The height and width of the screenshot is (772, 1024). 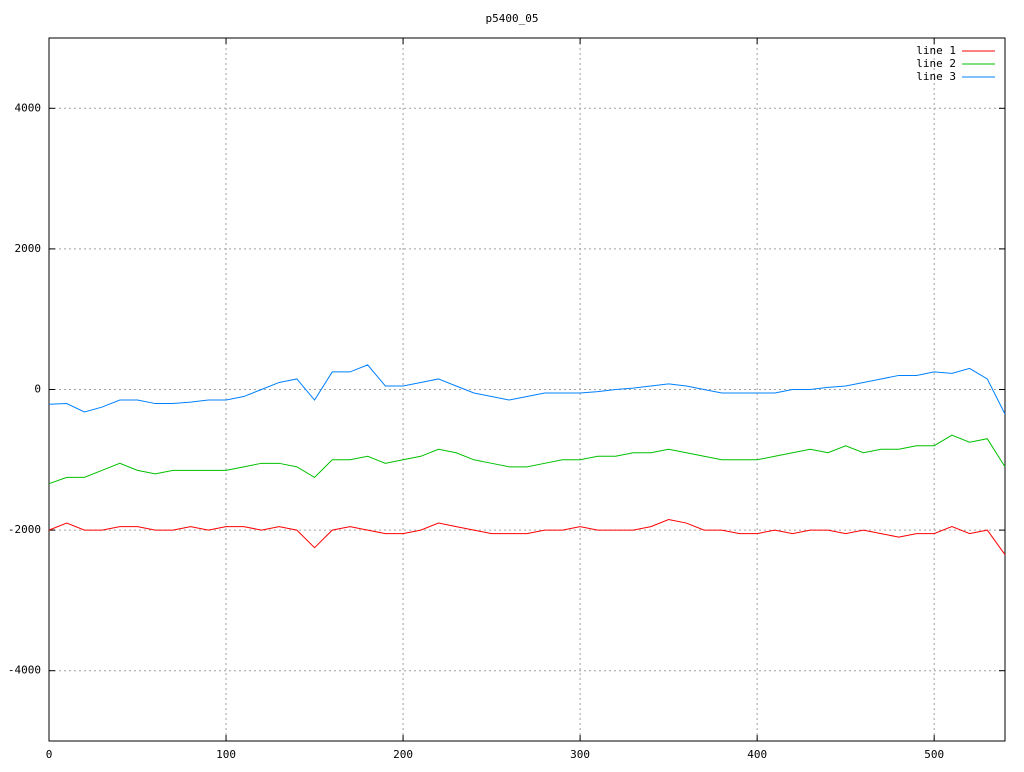 What do you see at coordinates (936, 76) in the screenshot?
I see `legend-label: line 3` at bounding box center [936, 76].